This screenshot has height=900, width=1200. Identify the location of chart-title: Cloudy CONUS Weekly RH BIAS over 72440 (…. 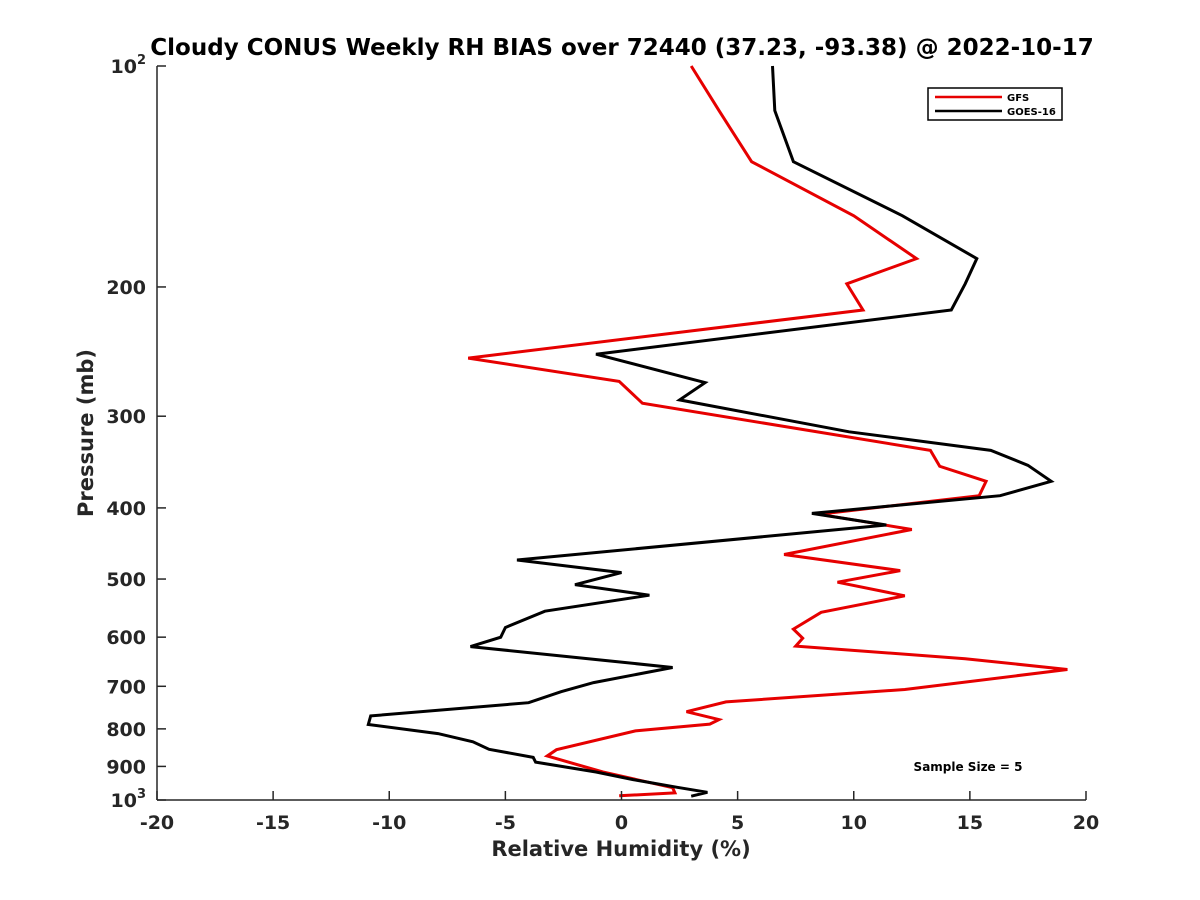
(621, 48).